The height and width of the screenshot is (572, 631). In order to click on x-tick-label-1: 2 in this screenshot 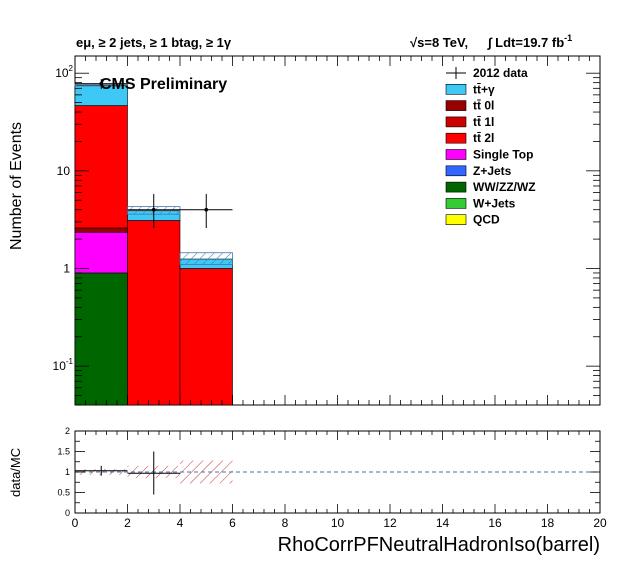, I will do `click(127, 523)`.